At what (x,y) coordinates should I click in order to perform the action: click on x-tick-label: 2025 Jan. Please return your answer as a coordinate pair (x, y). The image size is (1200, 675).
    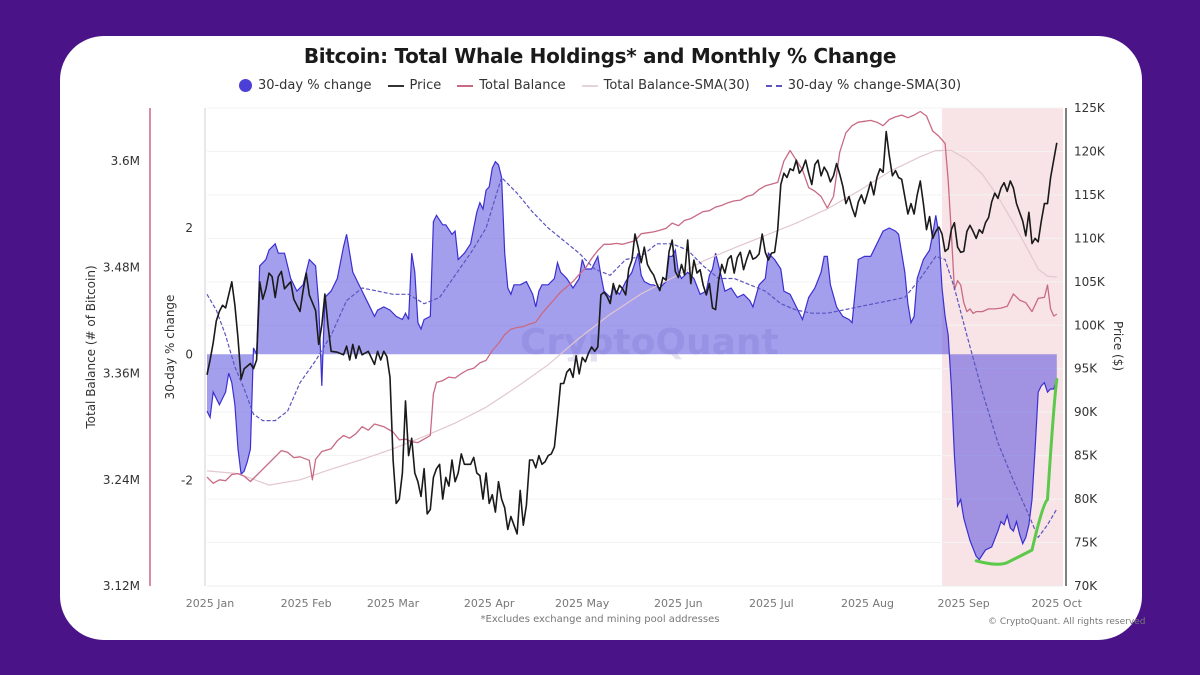
    Looking at the image, I should click on (210, 603).